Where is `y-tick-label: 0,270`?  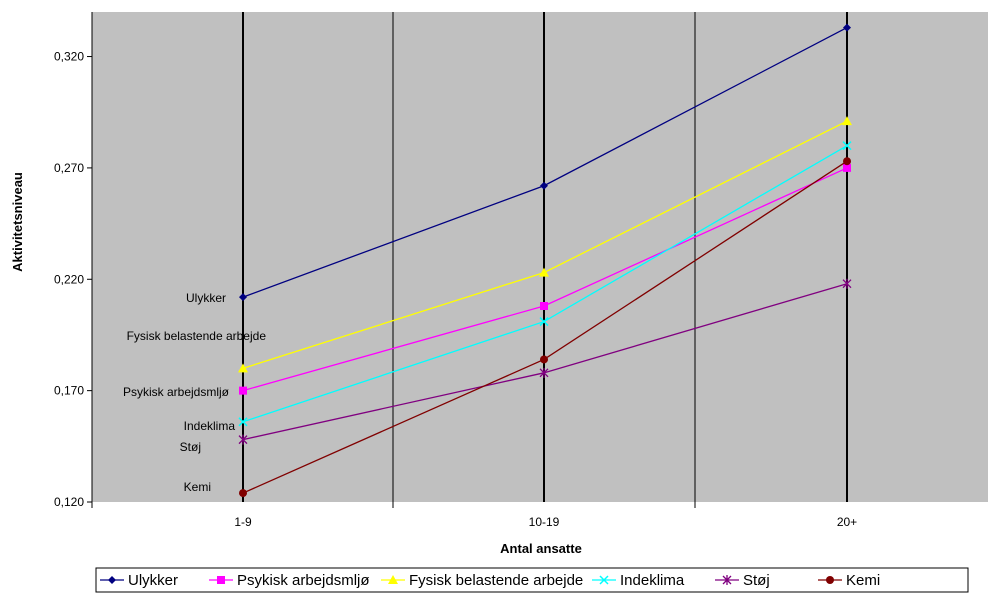
y-tick-label: 0,270 is located at coordinates (69, 168).